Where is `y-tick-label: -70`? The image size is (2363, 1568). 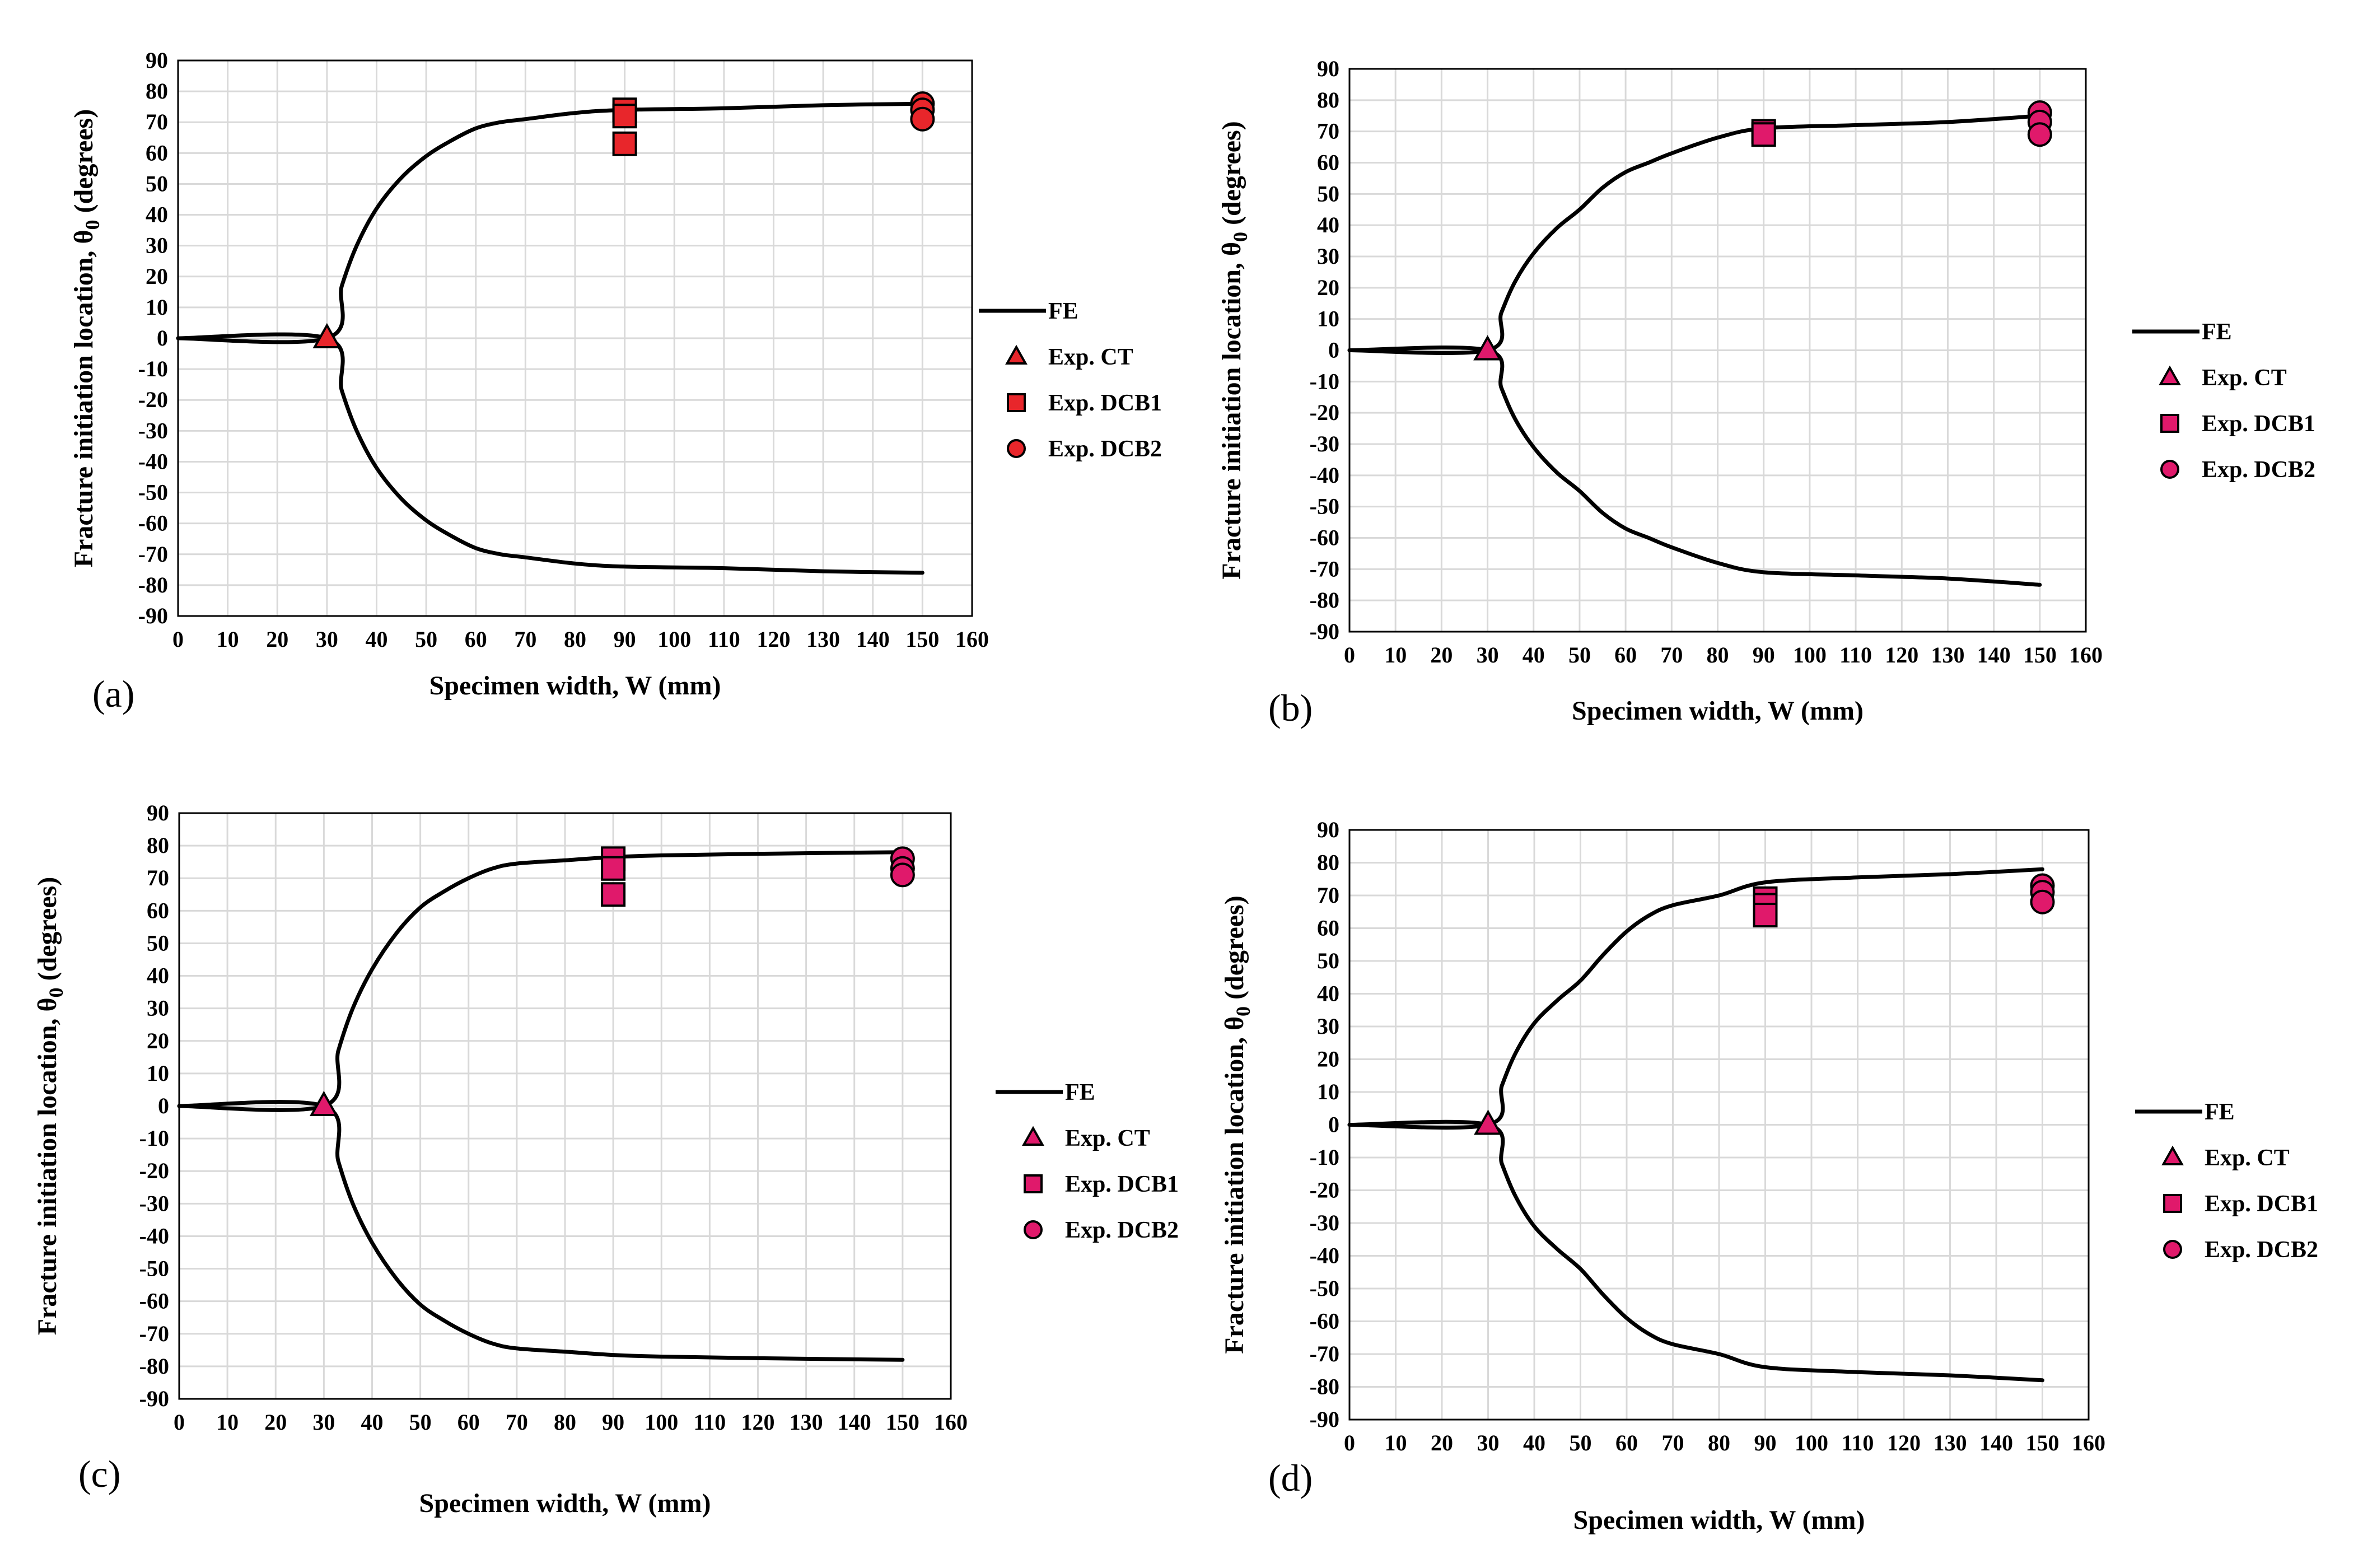
y-tick-label: -70 is located at coordinates (1324, 1354).